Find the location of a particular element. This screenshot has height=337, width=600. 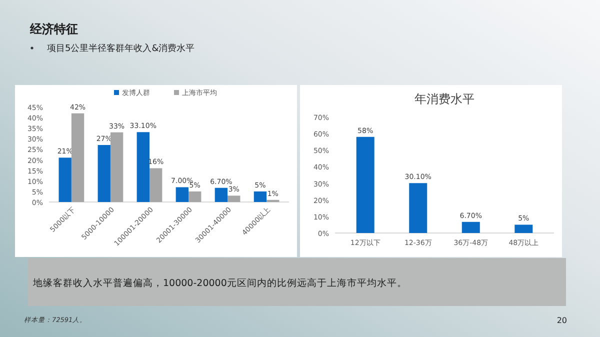

text: 20 is located at coordinates (561, 320).